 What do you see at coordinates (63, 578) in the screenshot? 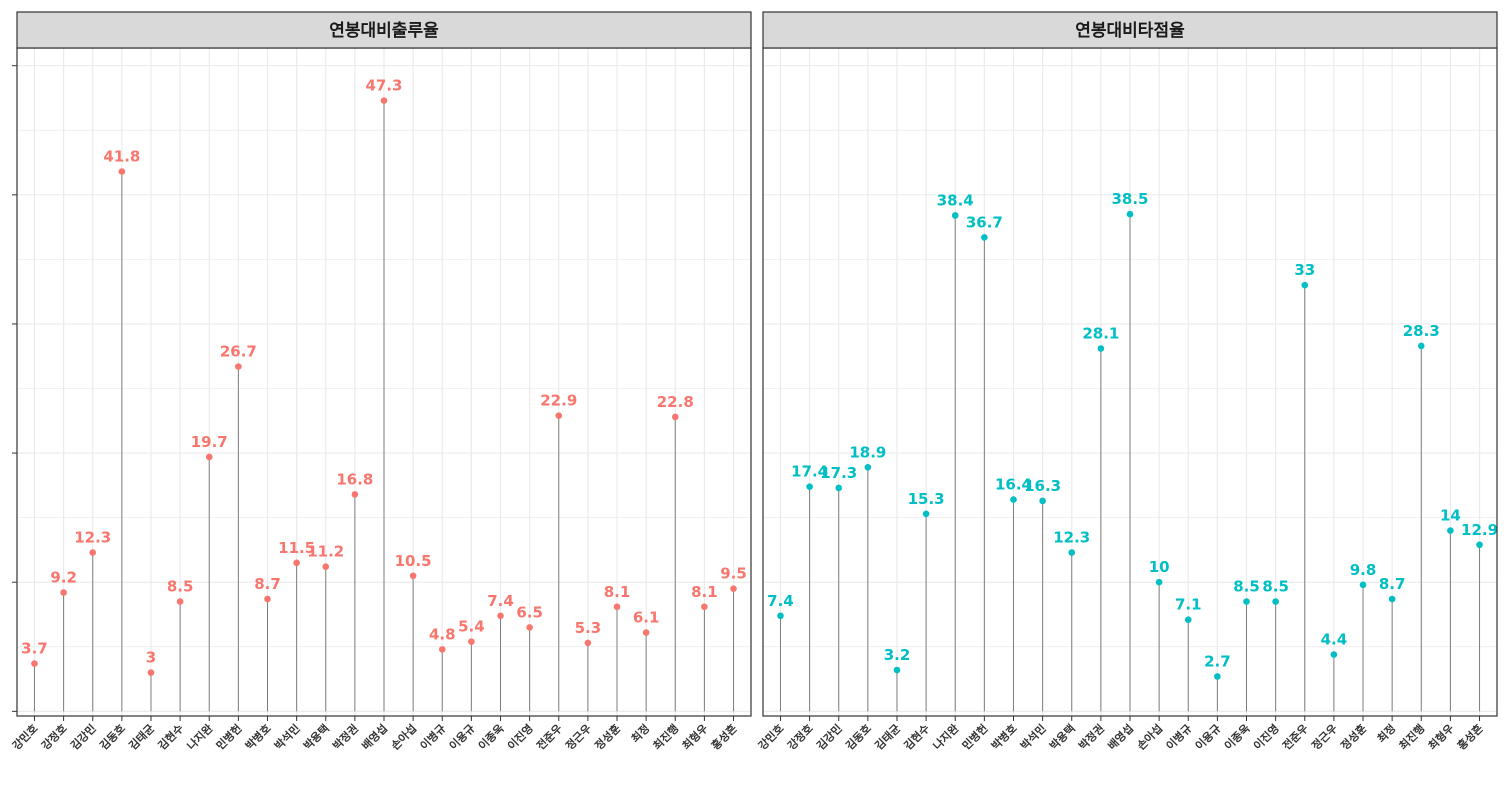
I see `data-label: 9.2` at bounding box center [63, 578].